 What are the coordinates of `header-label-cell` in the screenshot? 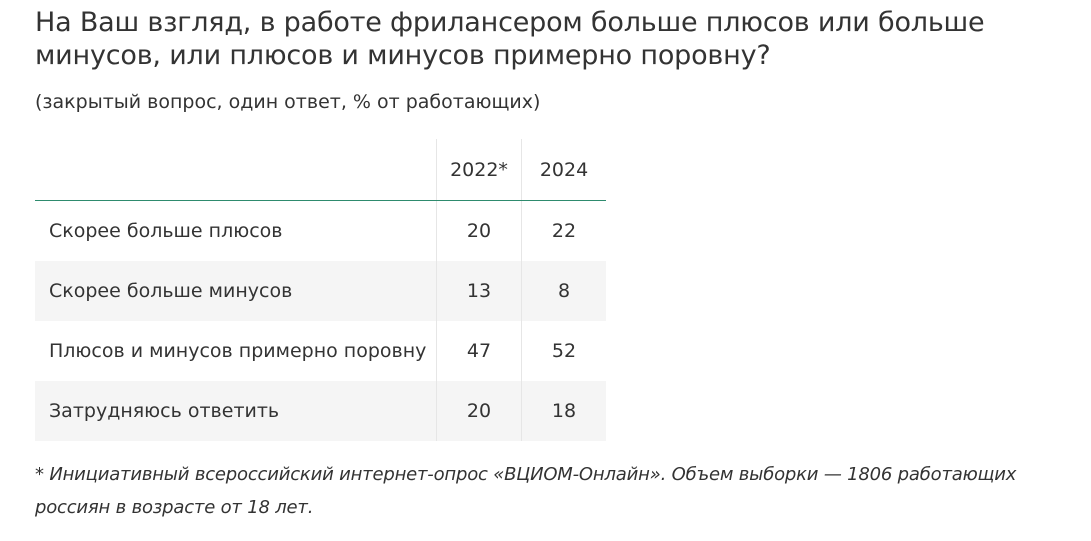 It's located at (236, 170).